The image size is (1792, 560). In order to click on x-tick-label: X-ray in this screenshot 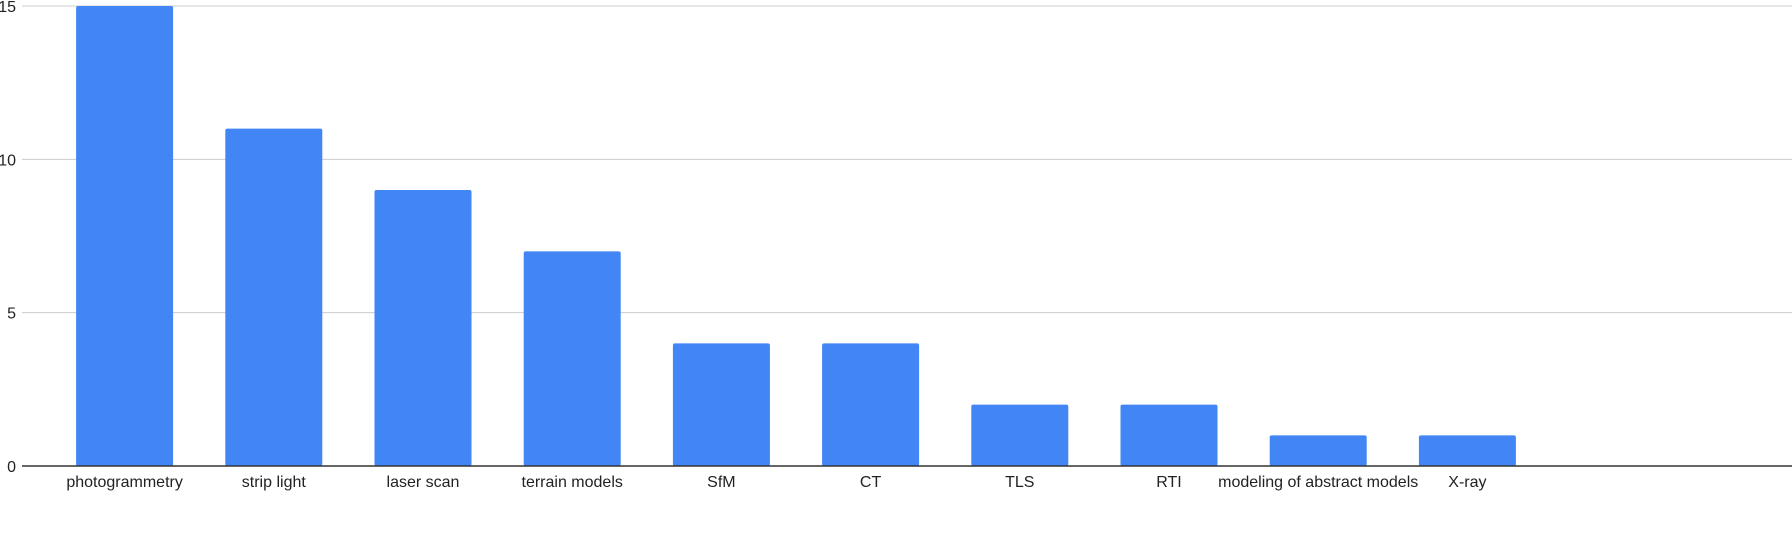, I will do `click(1467, 482)`.